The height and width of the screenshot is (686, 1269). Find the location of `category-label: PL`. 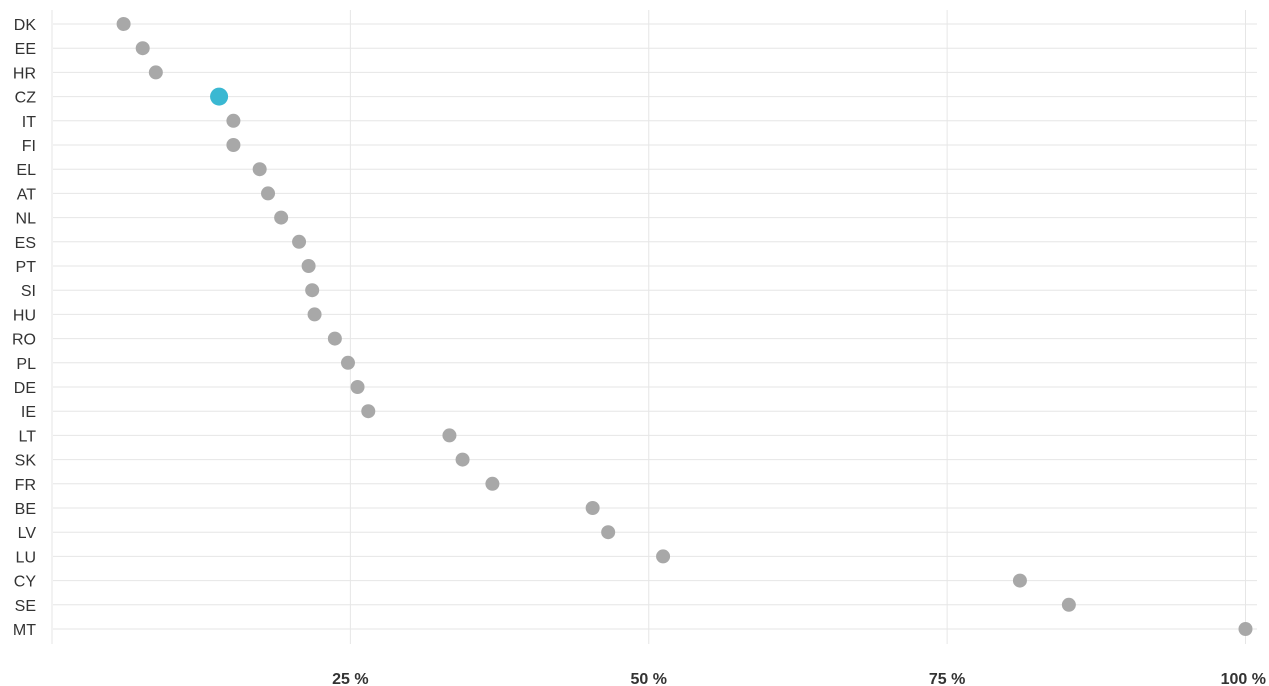

category-label: PL is located at coordinates (26, 364).